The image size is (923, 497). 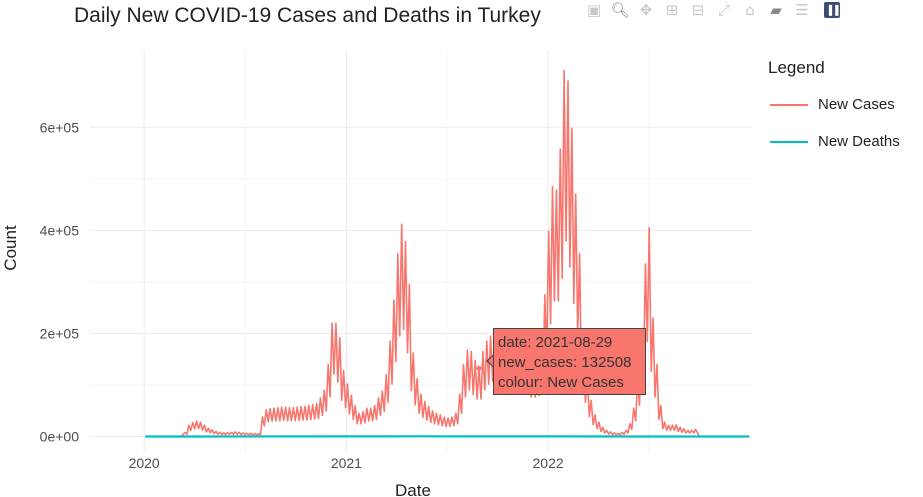 What do you see at coordinates (789, 141) in the screenshot?
I see `legend-swatch-new-deaths` at bounding box center [789, 141].